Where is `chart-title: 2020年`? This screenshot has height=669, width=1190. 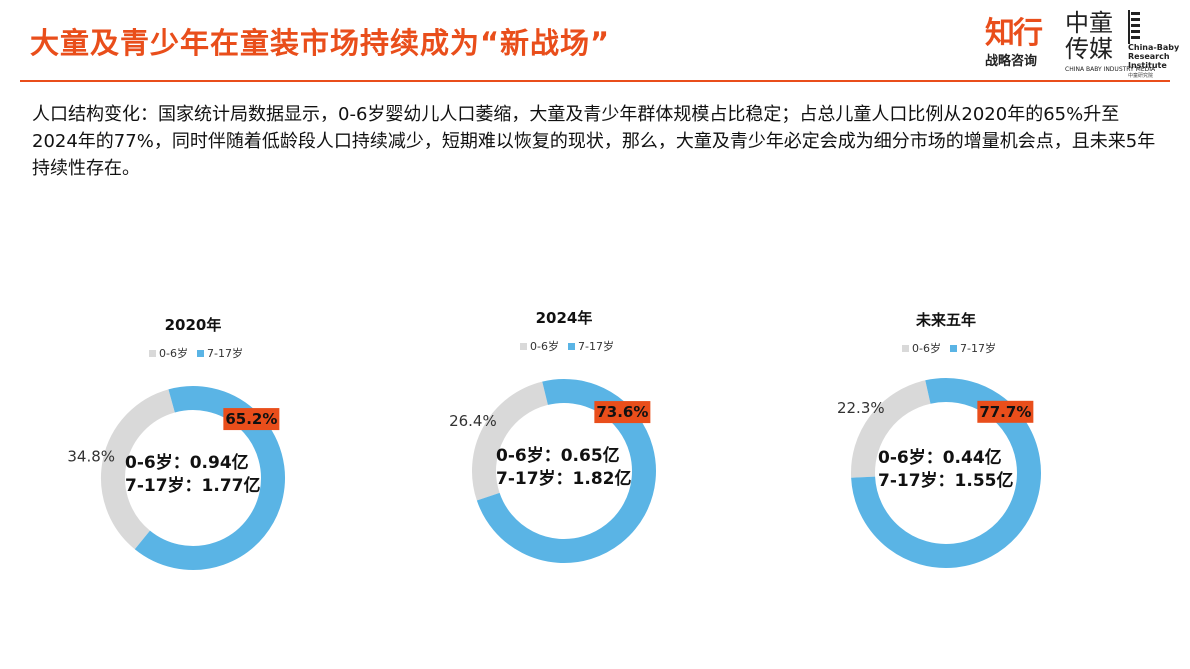
chart-title: 2020年 is located at coordinates (193, 325).